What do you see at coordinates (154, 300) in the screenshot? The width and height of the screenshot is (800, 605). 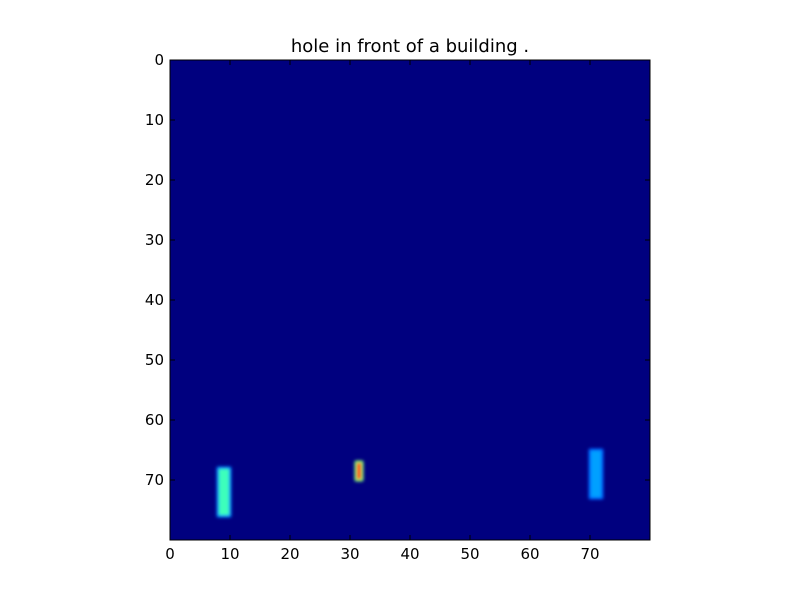 I see `y-tick-label: 40` at bounding box center [154, 300].